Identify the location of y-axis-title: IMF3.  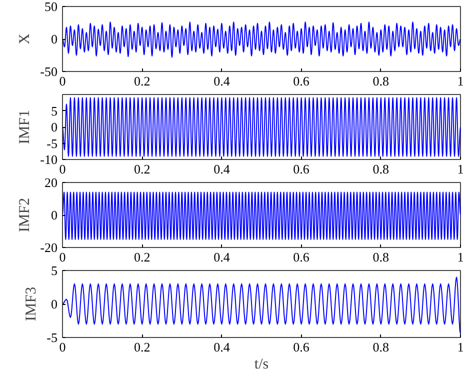
(32, 304).